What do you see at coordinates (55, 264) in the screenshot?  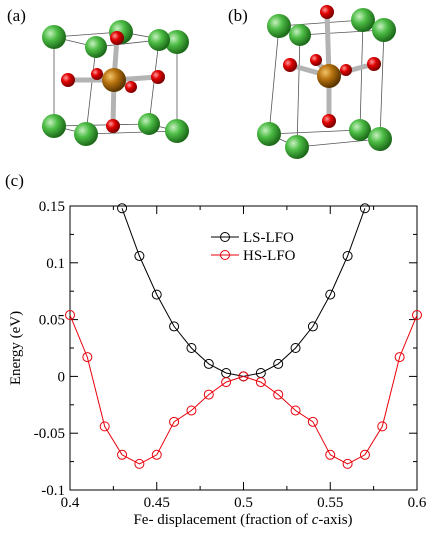 I see `y-tick-label: 0.1` at bounding box center [55, 264].